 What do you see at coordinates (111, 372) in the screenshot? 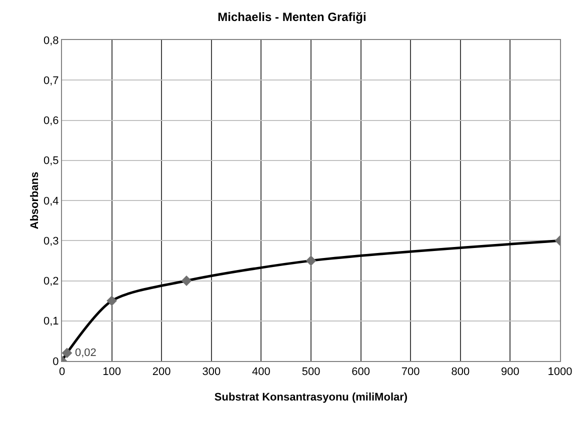
I see `x-tick-label: 100` at bounding box center [111, 372].